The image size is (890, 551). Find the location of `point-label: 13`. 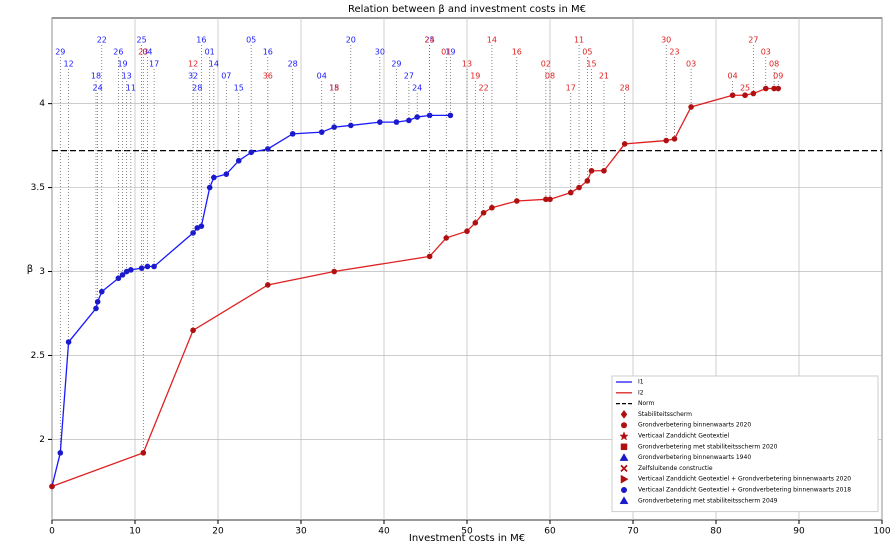

point-label: 13 is located at coordinates (467, 64).